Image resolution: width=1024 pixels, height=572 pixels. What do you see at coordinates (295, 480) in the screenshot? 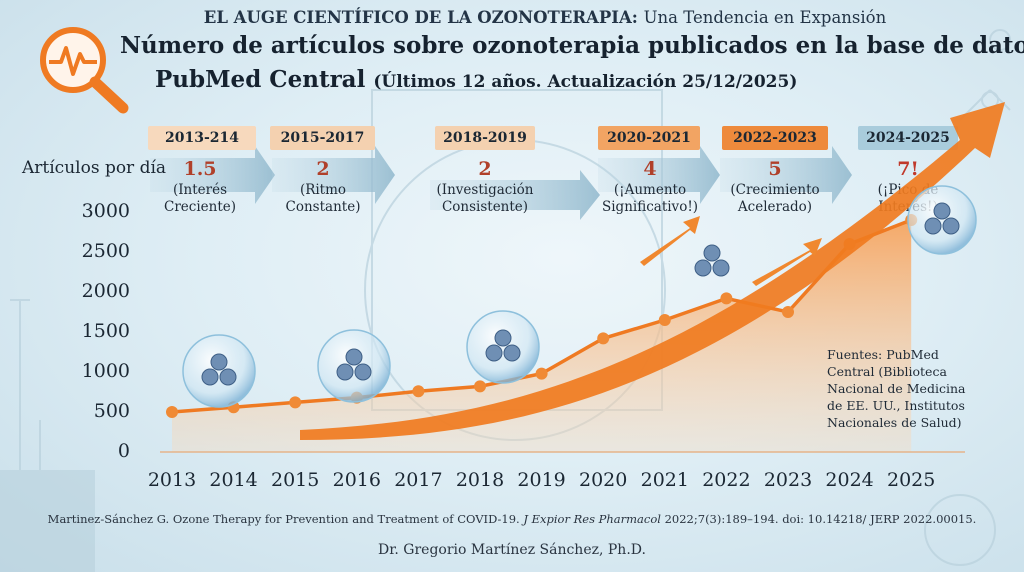
I see `x-tick-label: 2015` at bounding box center [295, 480].